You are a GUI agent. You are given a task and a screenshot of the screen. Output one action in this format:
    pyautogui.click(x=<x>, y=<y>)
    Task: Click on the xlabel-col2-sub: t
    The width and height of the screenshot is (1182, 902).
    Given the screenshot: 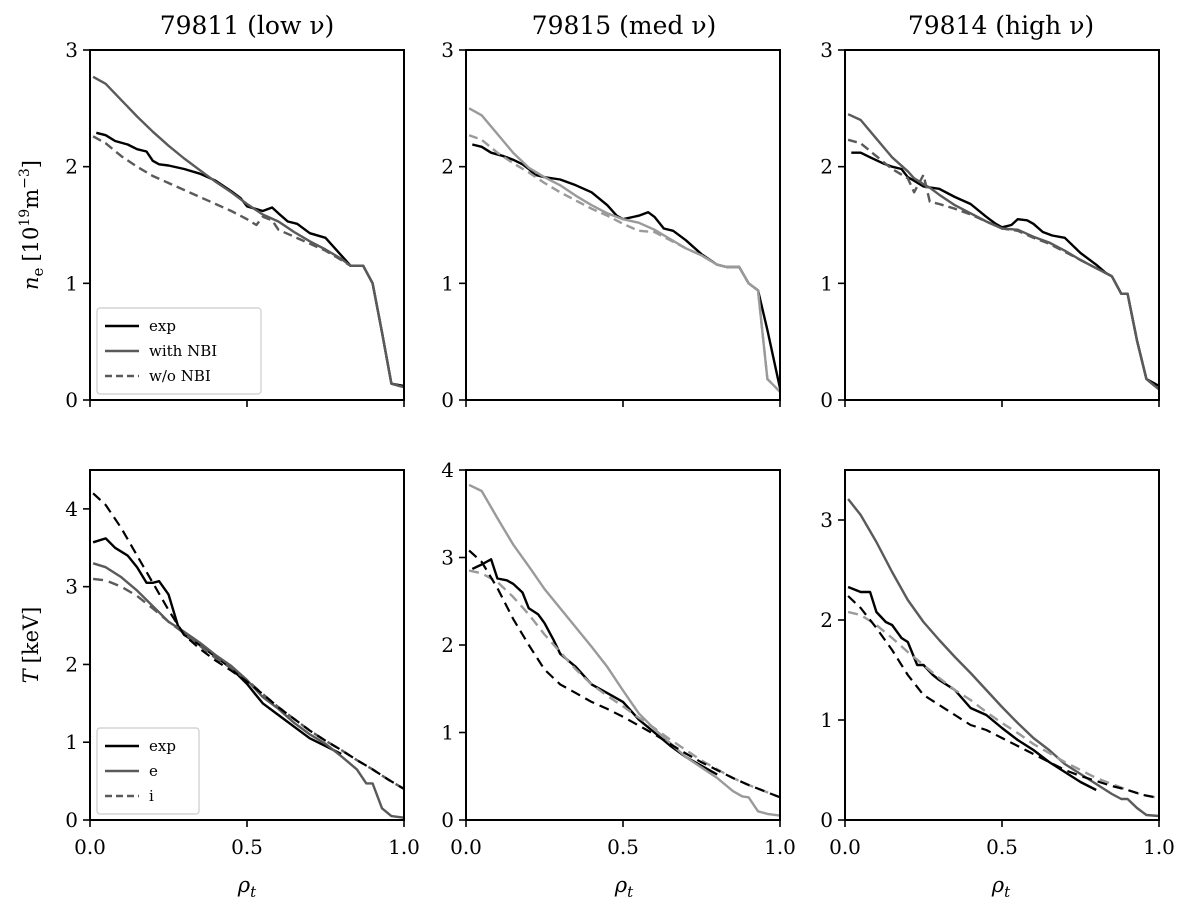 What is the action you would take?
    pyautogui.click(x=630, y=892)
    